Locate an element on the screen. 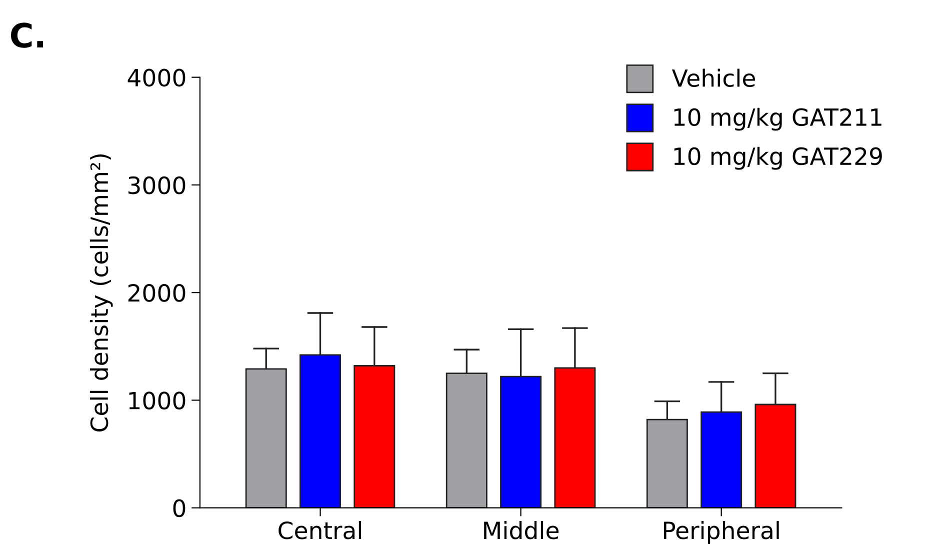  x-tick-label: Middle is located at coordinates (521, 530).